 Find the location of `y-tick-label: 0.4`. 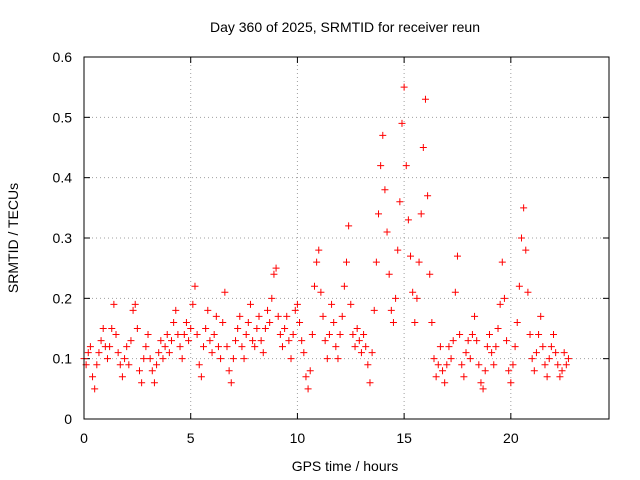

y-tick-label: 0.4 is located at coordinates (63, 178).